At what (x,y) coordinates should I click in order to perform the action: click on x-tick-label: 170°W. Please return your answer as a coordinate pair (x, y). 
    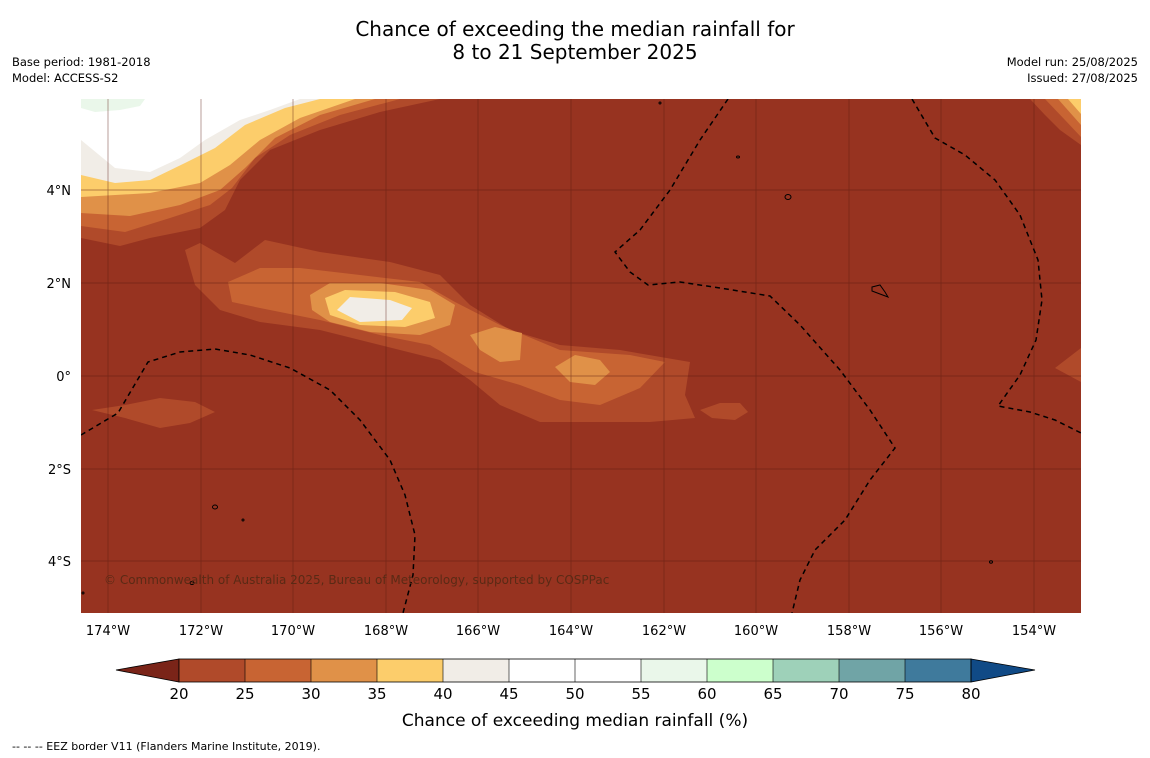
    Looking at the image, I should click on (293, 631).